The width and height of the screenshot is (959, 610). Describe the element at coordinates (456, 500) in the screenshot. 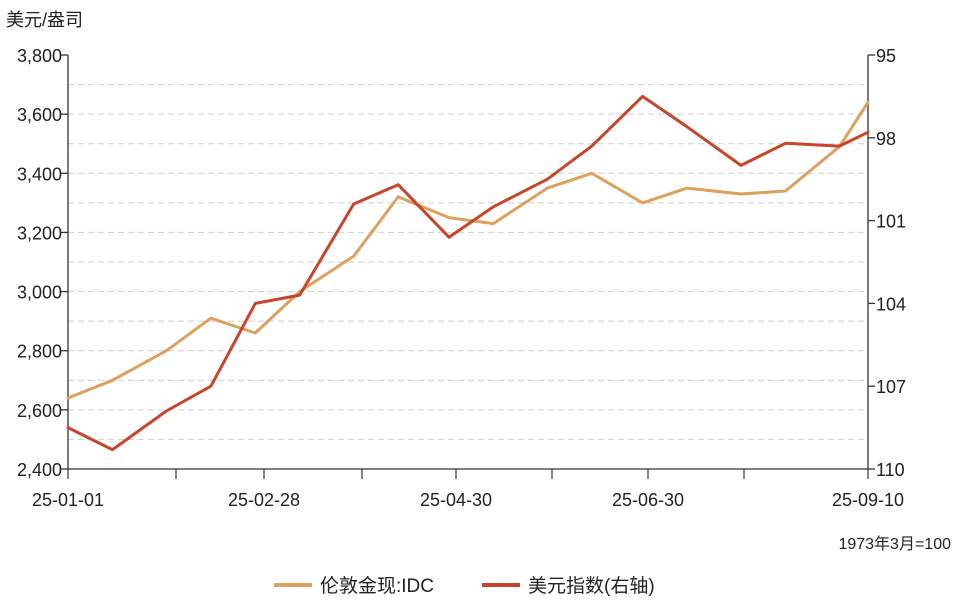

I see `x-tick-label: 25-04-30` at that location.